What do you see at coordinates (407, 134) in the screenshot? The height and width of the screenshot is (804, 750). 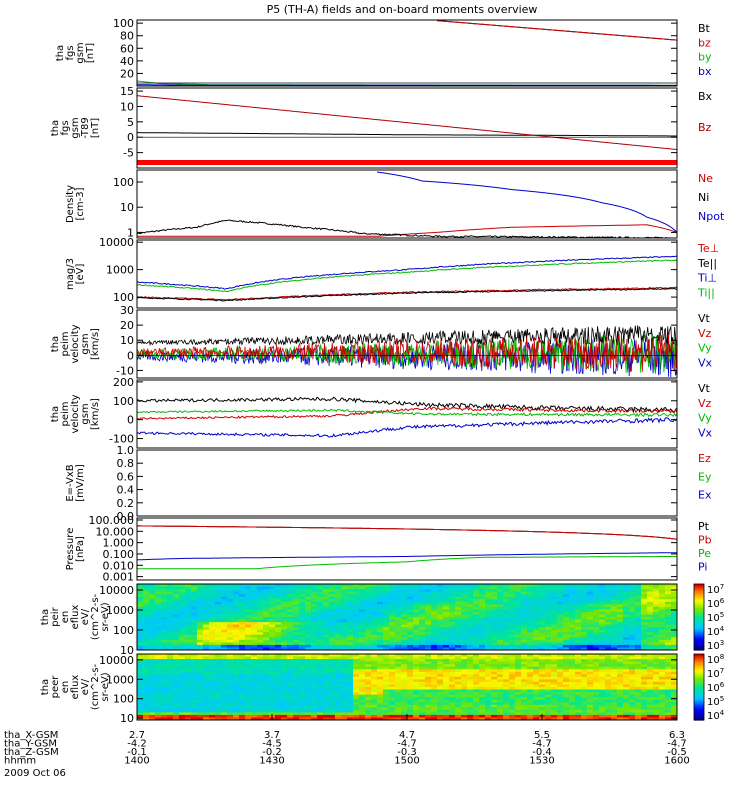 I see `series-Bx` at bounding box center [407, 134].